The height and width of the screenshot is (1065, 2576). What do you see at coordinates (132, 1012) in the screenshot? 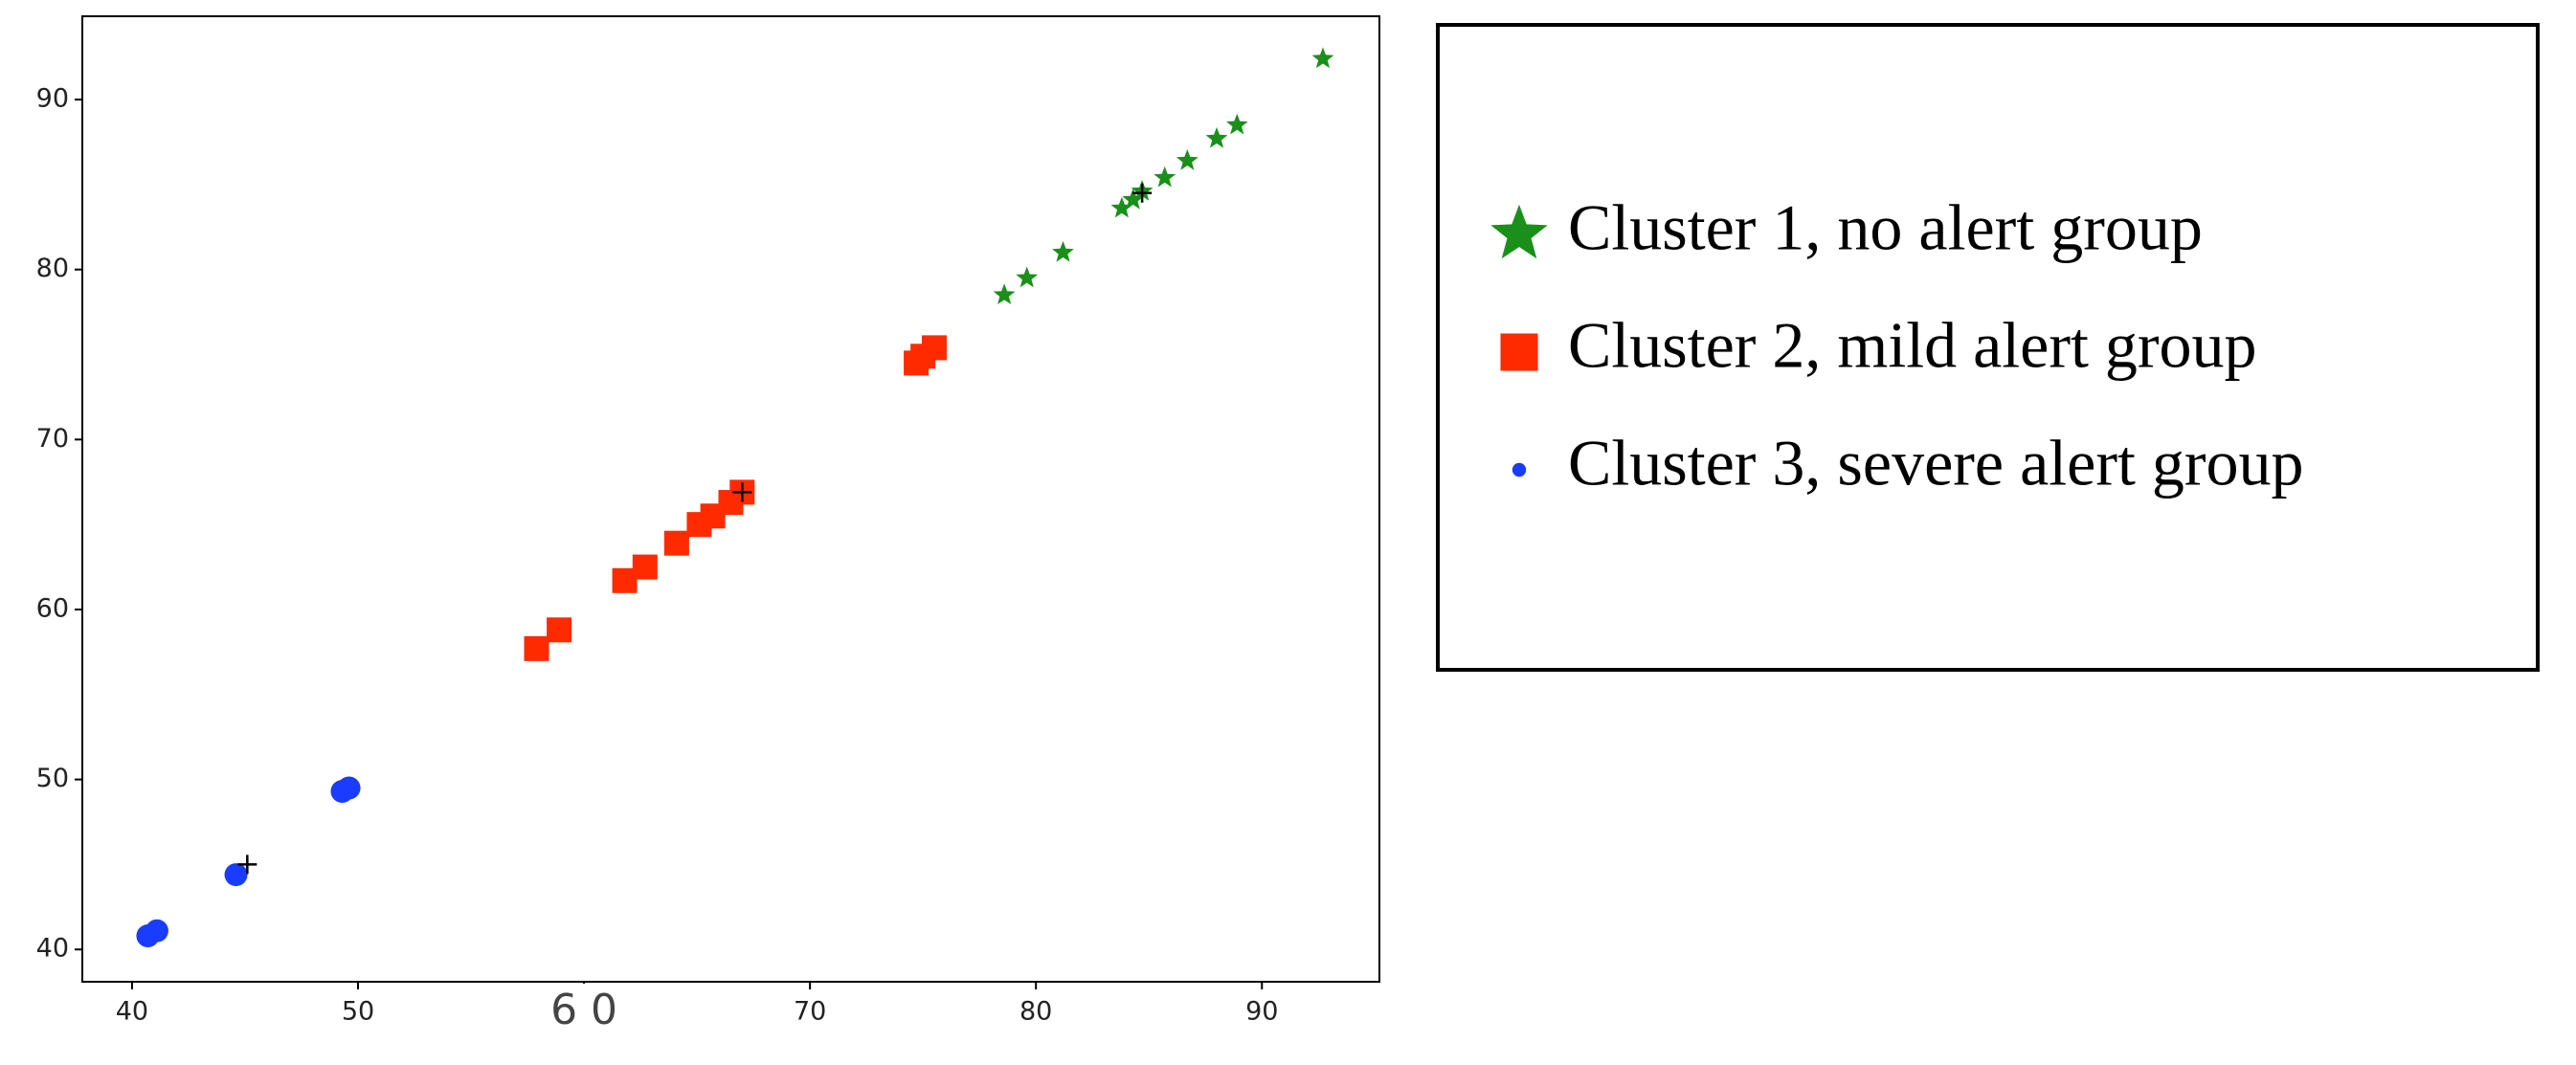
I see `x-tick-label: 40` at bounding box center [132, 1012].